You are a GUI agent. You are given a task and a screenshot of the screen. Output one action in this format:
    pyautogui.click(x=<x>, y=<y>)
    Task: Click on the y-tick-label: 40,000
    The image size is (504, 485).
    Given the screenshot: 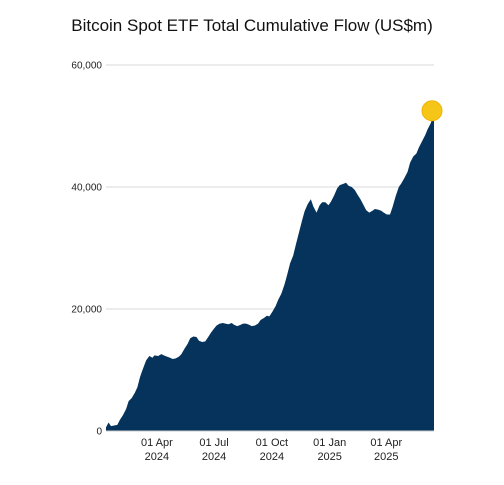 What is the action you would take?
    pyautogui.click(x=86, y=188)
    